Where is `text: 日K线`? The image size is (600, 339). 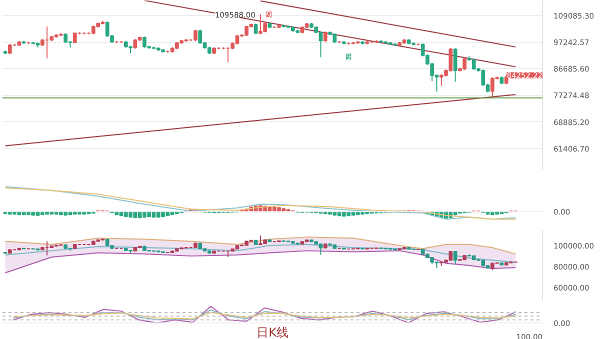
text: 日K线 is located at coordinates (272, 332).